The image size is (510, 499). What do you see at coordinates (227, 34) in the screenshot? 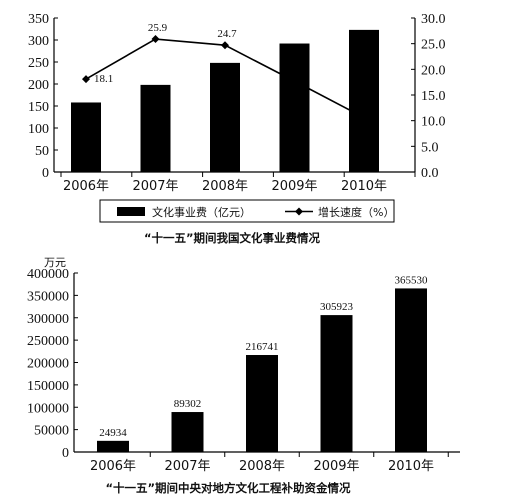
I see `growth-rate-label: 24.7` at bounding box center [227, 34].